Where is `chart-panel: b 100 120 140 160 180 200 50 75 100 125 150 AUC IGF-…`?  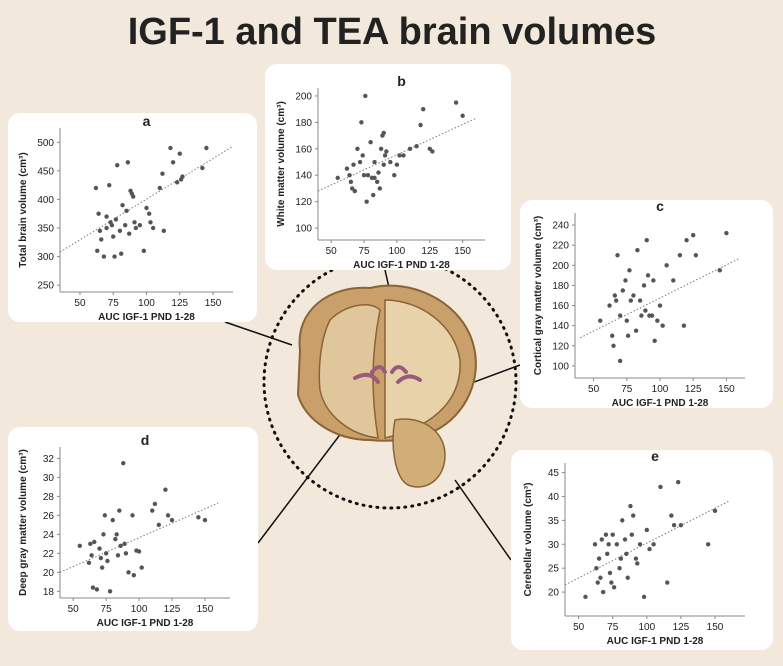
chart-panel: b 100 120 140 160 180 200 50 75 100 125 150 AUC IGF-… is located at coordinates (388, 167).